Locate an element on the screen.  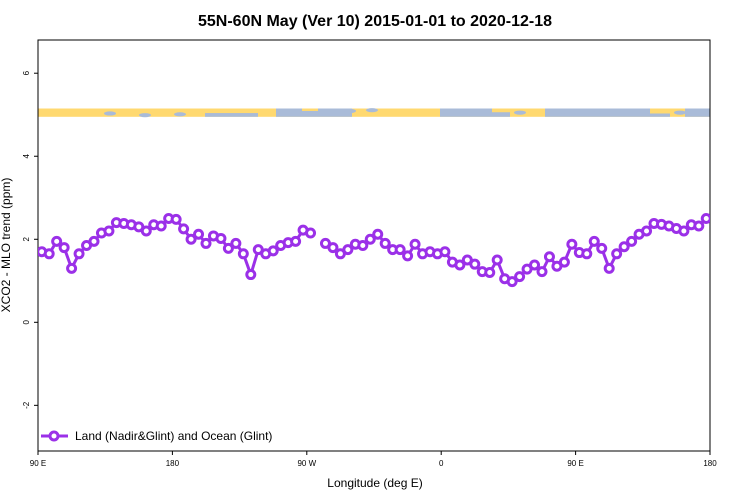
legend-label: Land (Nadir&Glint) and Ocean (Glint) is located at coordinates (173, 436).